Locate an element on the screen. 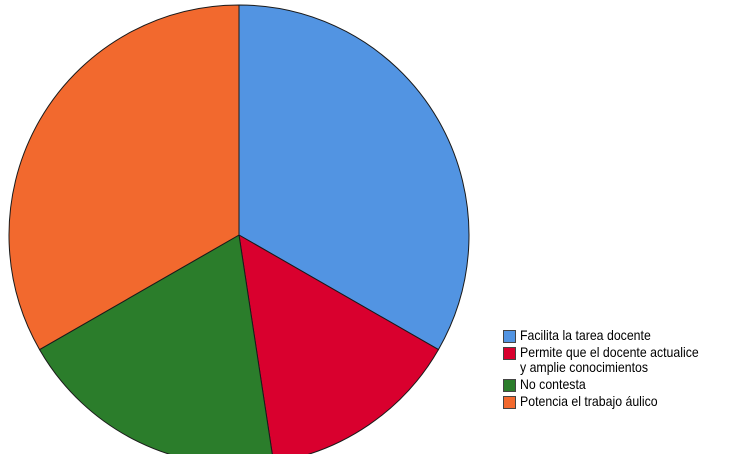  legend-item: Facilita la tarea docente is located at coordinates (613, 335).